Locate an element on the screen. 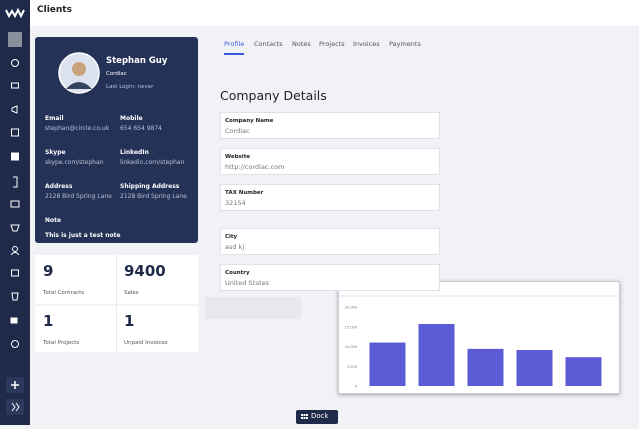 The width and height of the screenshot is (639, 429). profile-company: Cordiac is located at coordinates (116, 74).